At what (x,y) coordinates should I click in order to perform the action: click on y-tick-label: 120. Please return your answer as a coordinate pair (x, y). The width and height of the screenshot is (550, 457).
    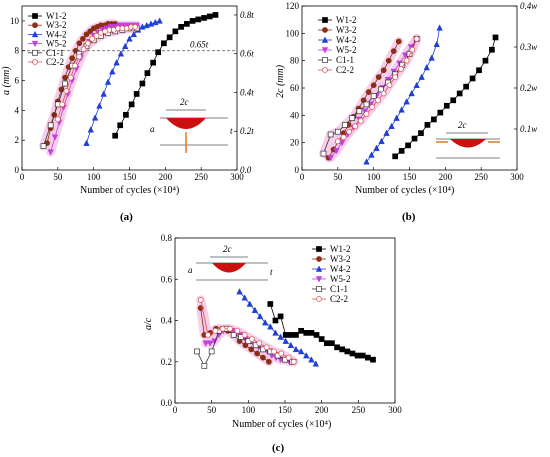
    Looking at the image, I should click on (293, 6).